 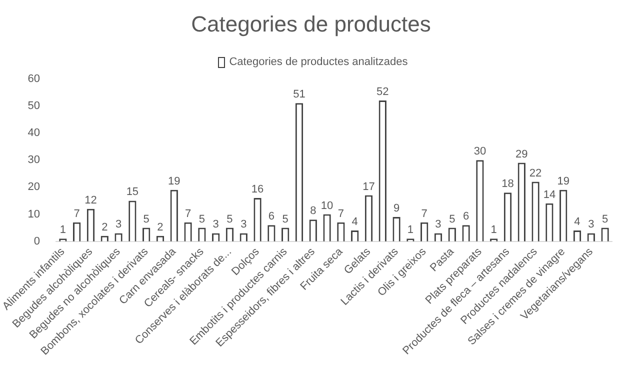 I want to click on data-label: 9, so click(x=396, y=208).